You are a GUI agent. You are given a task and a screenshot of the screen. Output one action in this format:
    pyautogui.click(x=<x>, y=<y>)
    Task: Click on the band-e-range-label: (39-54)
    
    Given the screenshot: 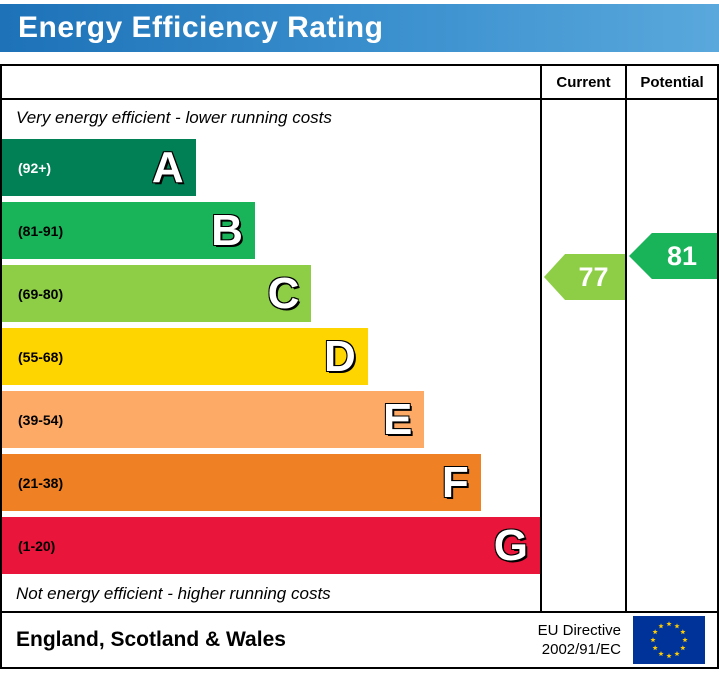 What is the action you would take?
    pyautogui.click(x=41, y=419)
    